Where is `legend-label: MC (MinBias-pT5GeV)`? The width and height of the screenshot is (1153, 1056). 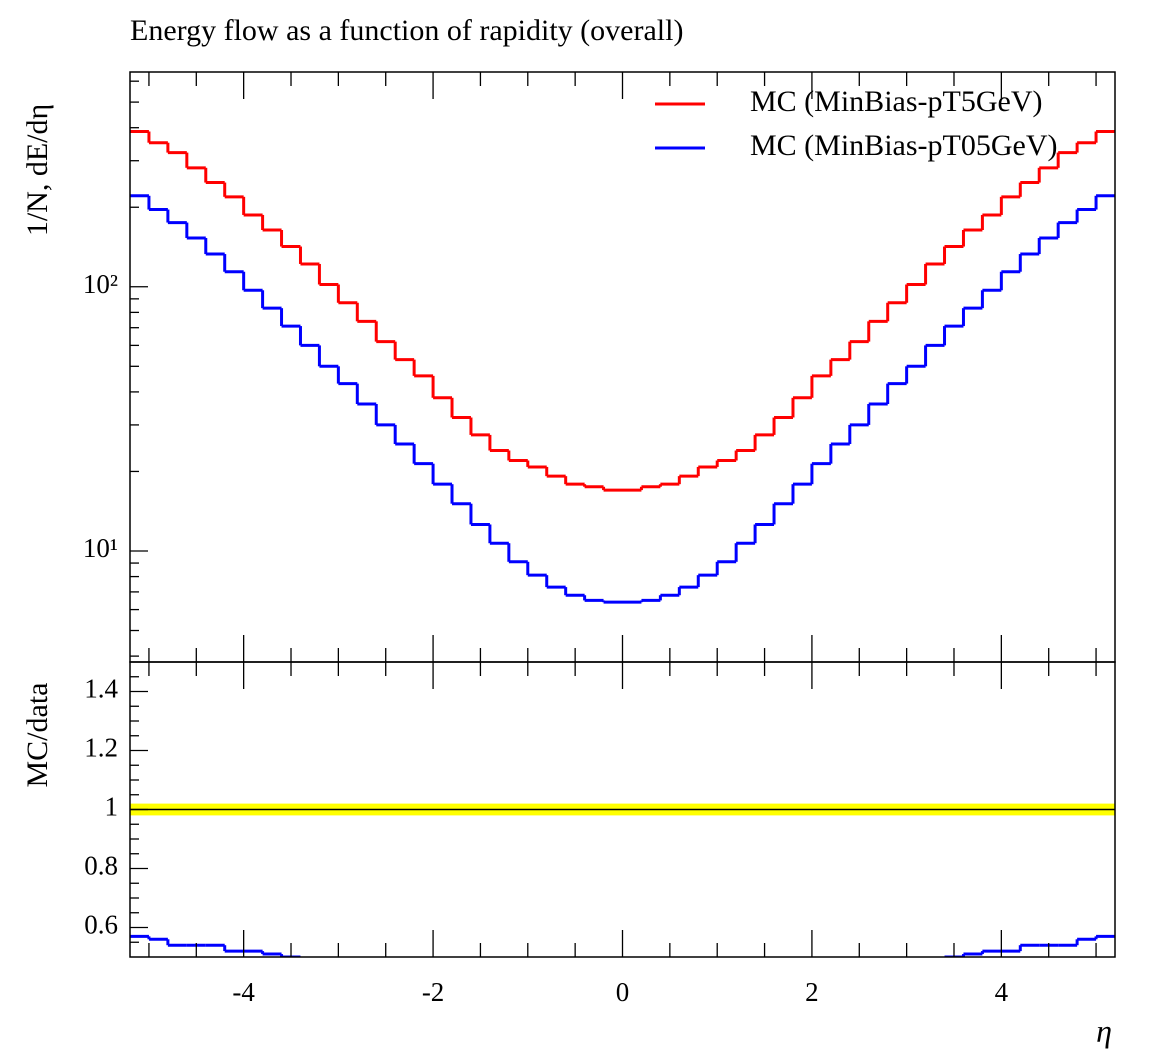
legend-label: MC (MinBias-pT5GeV) is located at coordinates (896, 101).